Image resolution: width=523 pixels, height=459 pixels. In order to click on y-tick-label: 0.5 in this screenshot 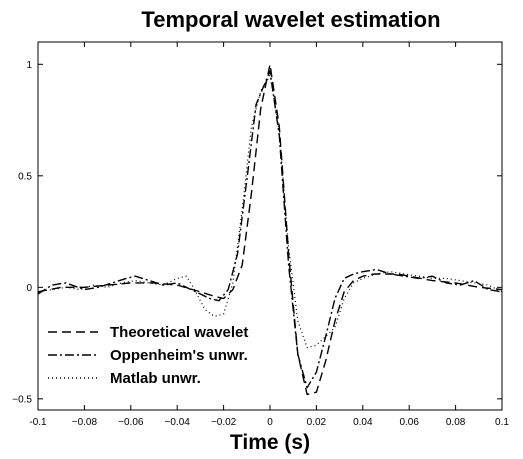, I will do `click(25, 176)`.